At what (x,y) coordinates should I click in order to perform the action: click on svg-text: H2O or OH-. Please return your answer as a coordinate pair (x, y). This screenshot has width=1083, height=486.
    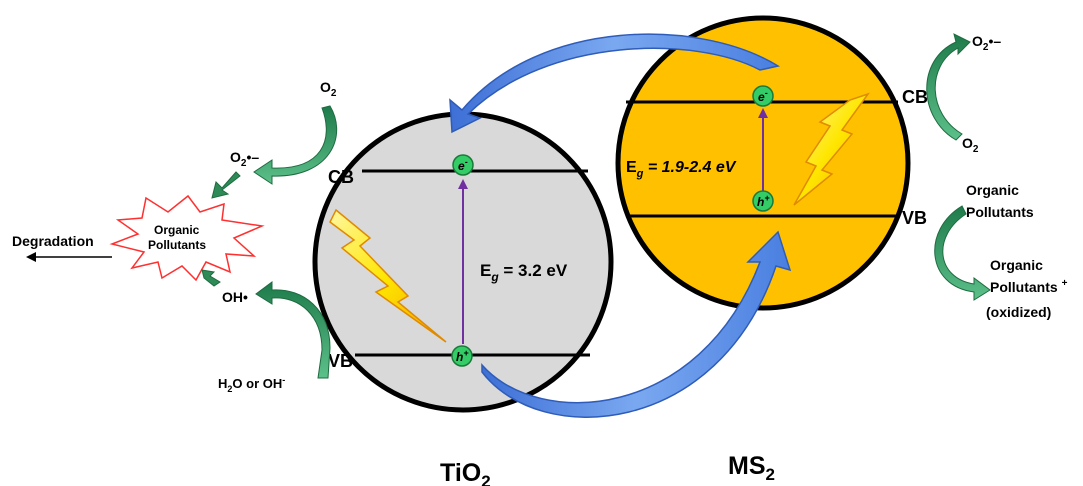
    Looking at the image, I should click on (251, 384).